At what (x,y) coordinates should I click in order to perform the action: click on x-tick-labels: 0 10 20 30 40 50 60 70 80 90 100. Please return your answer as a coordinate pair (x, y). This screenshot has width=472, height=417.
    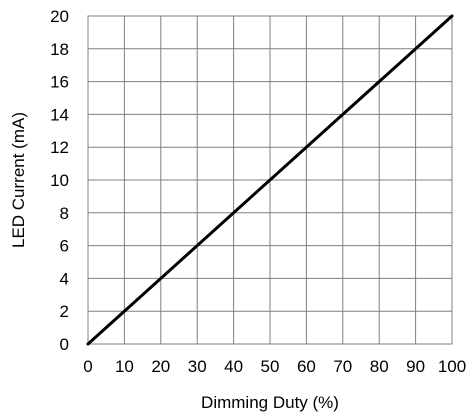
    Looking at the image, I should click on (274, 366).